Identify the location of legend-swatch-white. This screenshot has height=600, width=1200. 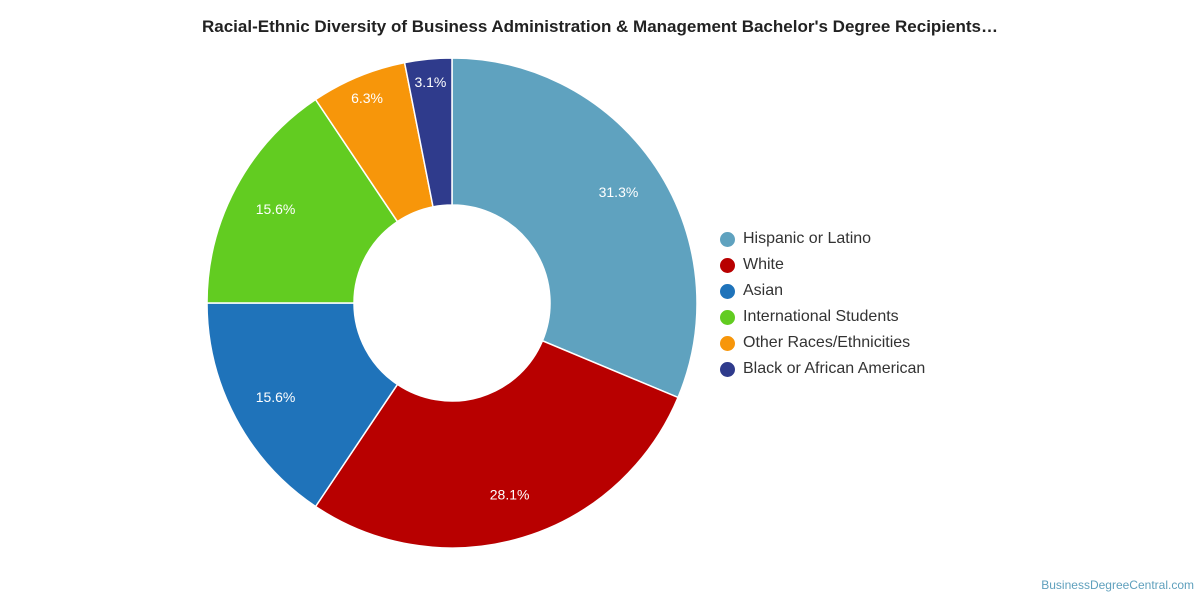
(727, 265).